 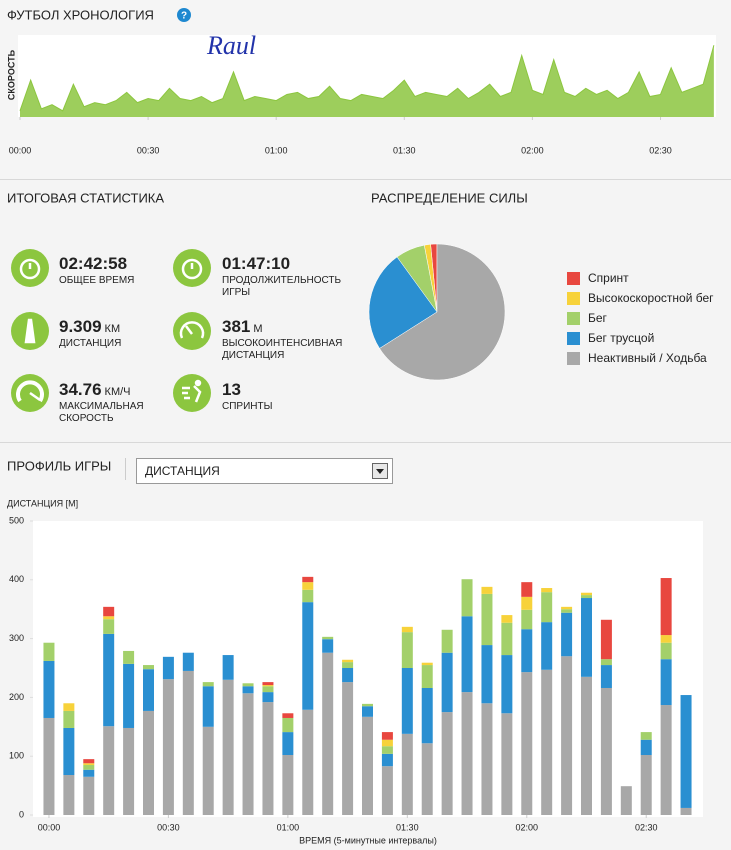 I want to click on stat-unit: КМ/Ч, so click(x=117, y=392).